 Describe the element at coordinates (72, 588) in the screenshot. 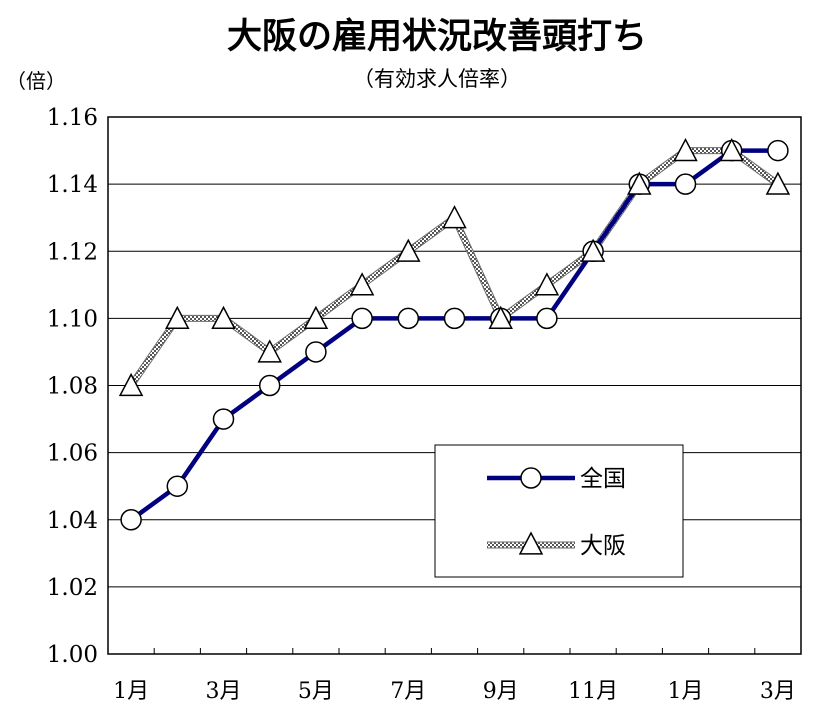

I see `y-tick-label: 1.02` at that location.